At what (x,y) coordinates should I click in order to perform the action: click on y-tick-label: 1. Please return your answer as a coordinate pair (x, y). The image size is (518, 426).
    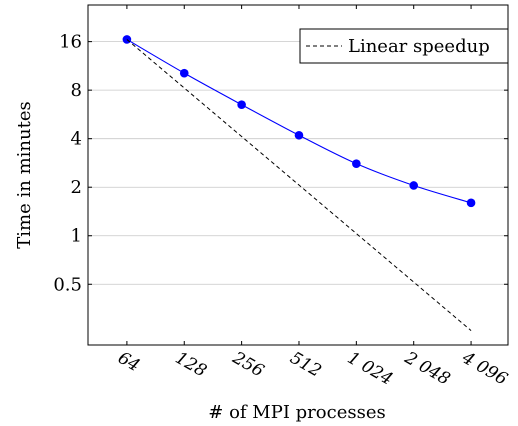
    Looking at the image, I should click on (76, 236).